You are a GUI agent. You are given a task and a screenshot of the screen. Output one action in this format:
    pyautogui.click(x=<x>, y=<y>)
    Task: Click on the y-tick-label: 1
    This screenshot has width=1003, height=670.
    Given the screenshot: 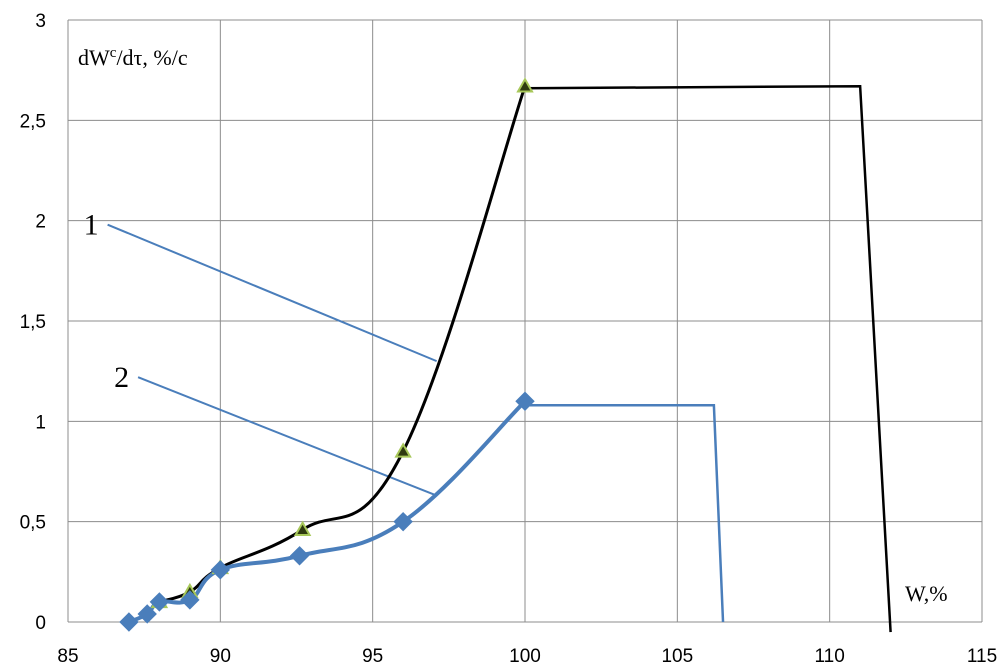 What is the action you would take?
    pyautogui.click(x=40, y=422)
    